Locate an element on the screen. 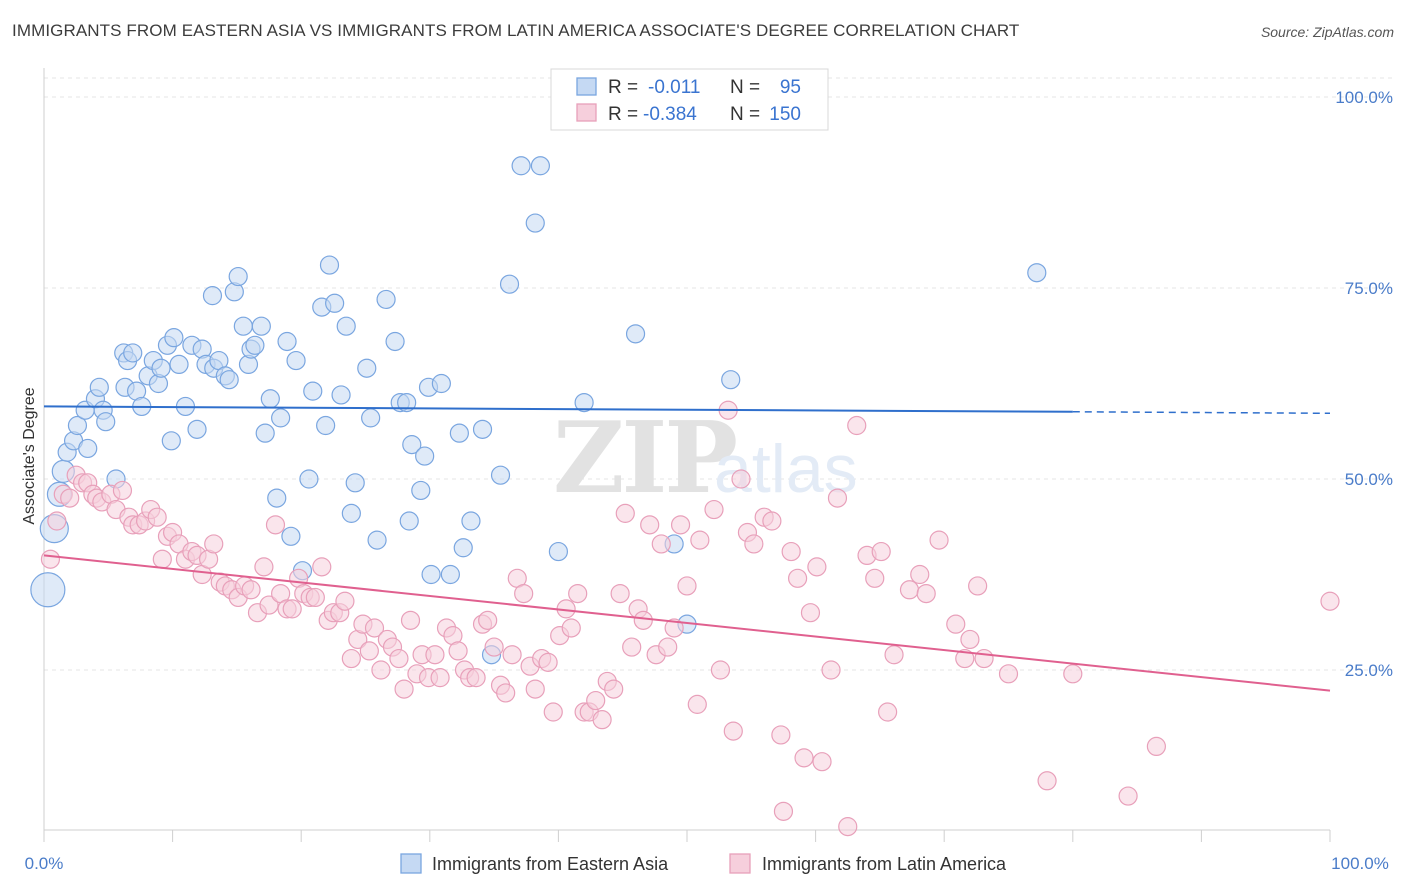 This screenshot has height=892, width=1406. x-tick-labels: 0.0% 100.0% is located at coordinates (707, 863).